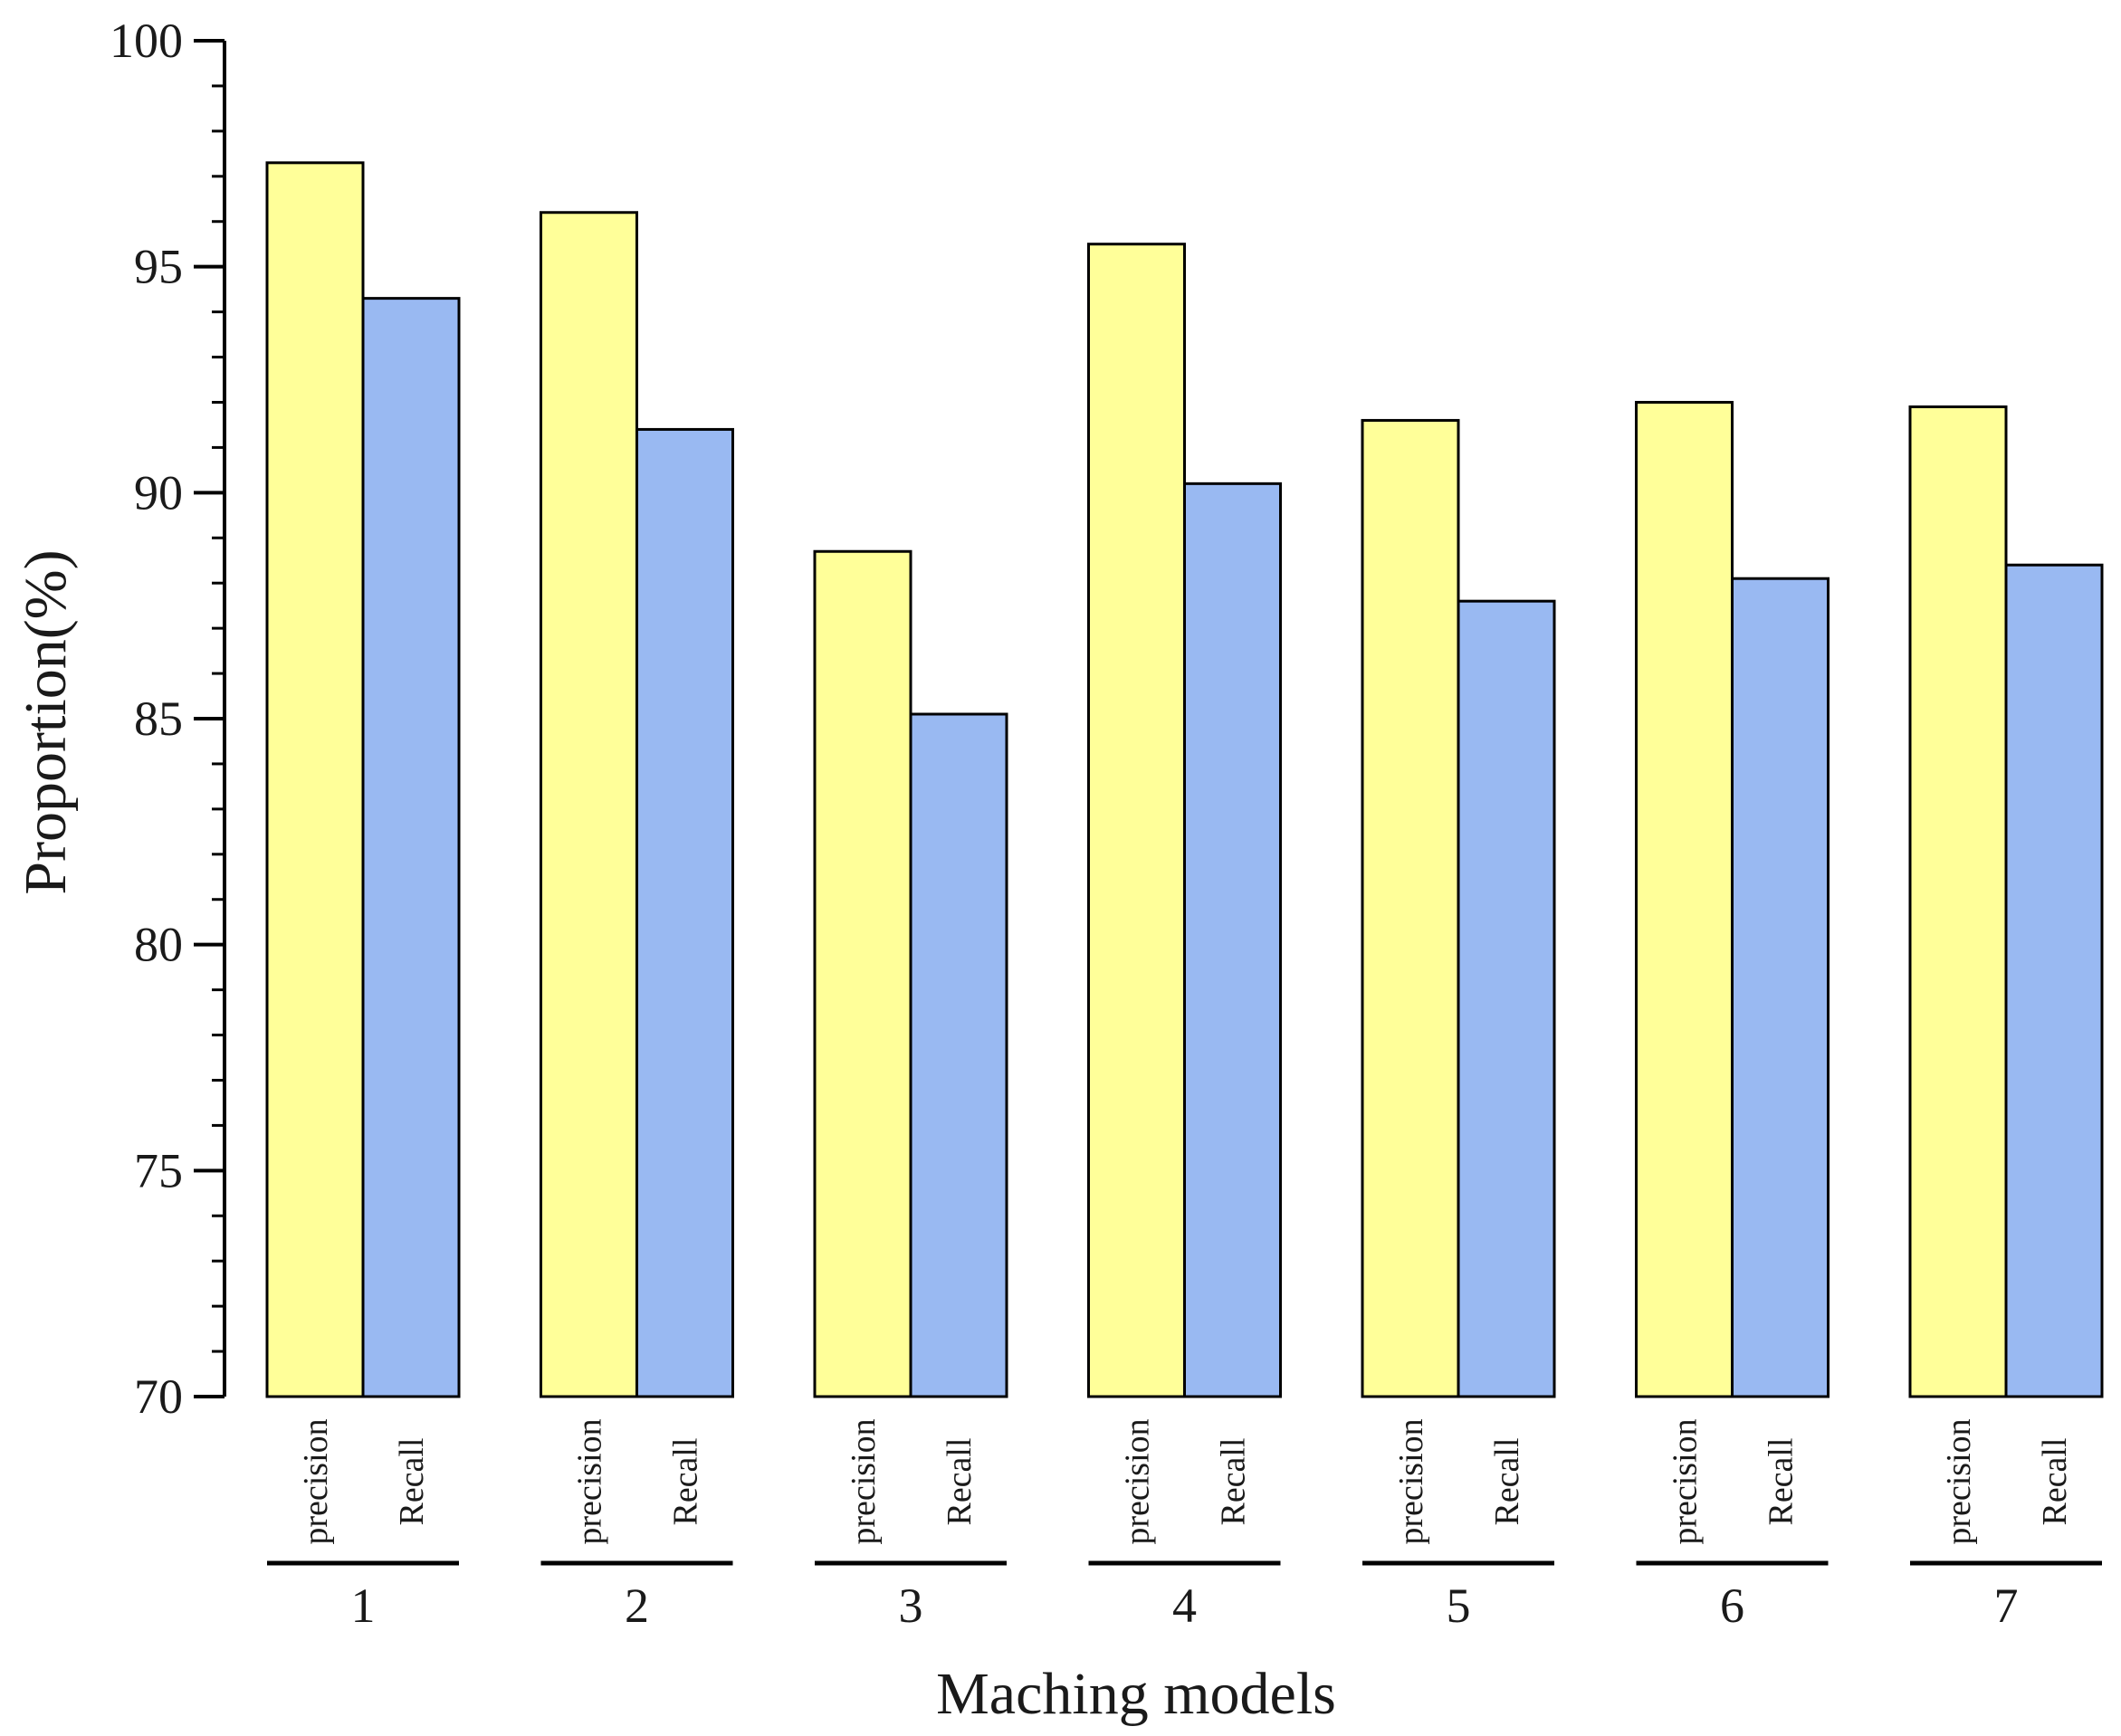 The height and width of the screenshot is (1736, 2121). Describe the element at coordinates (1459, 1606) in the screenshot. I see `x-category-label: 5` at that location.